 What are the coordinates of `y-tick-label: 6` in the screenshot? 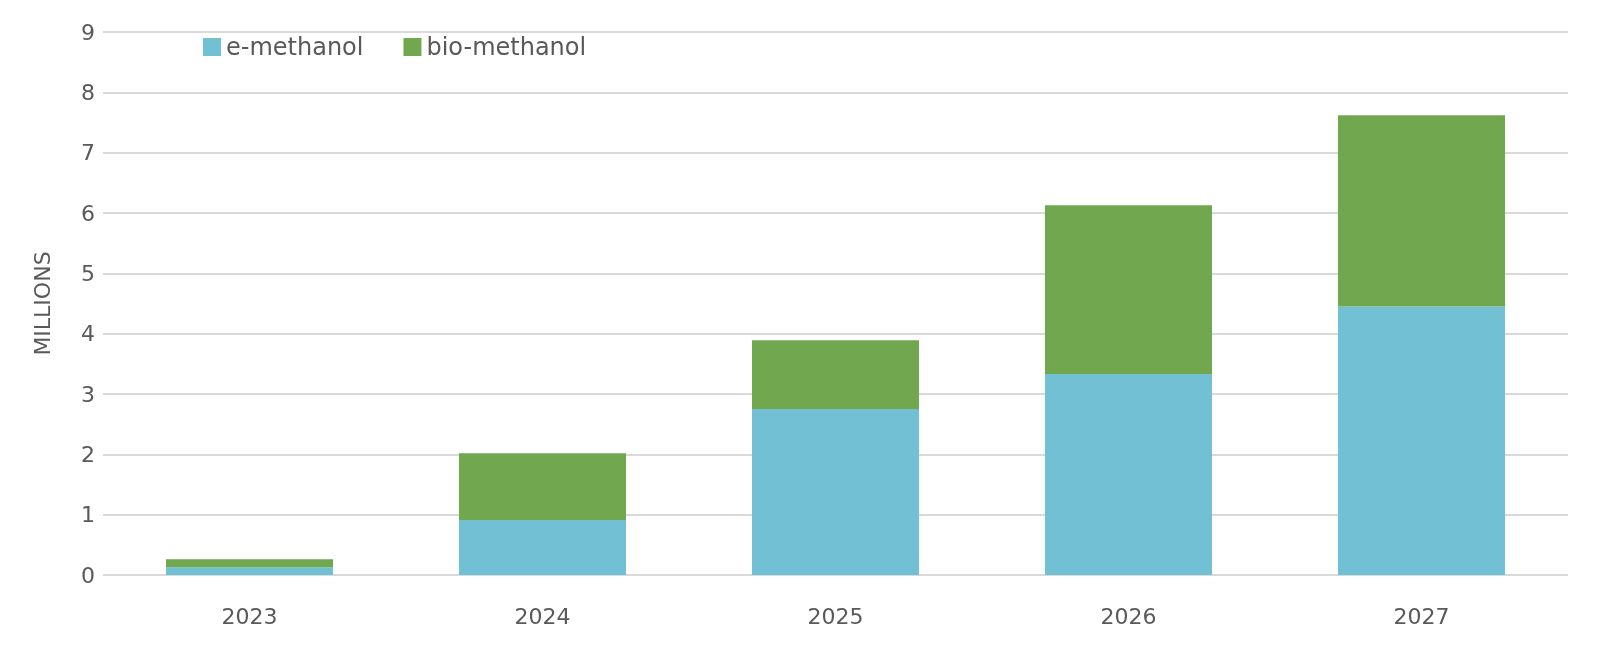 It's located at (88, 213).